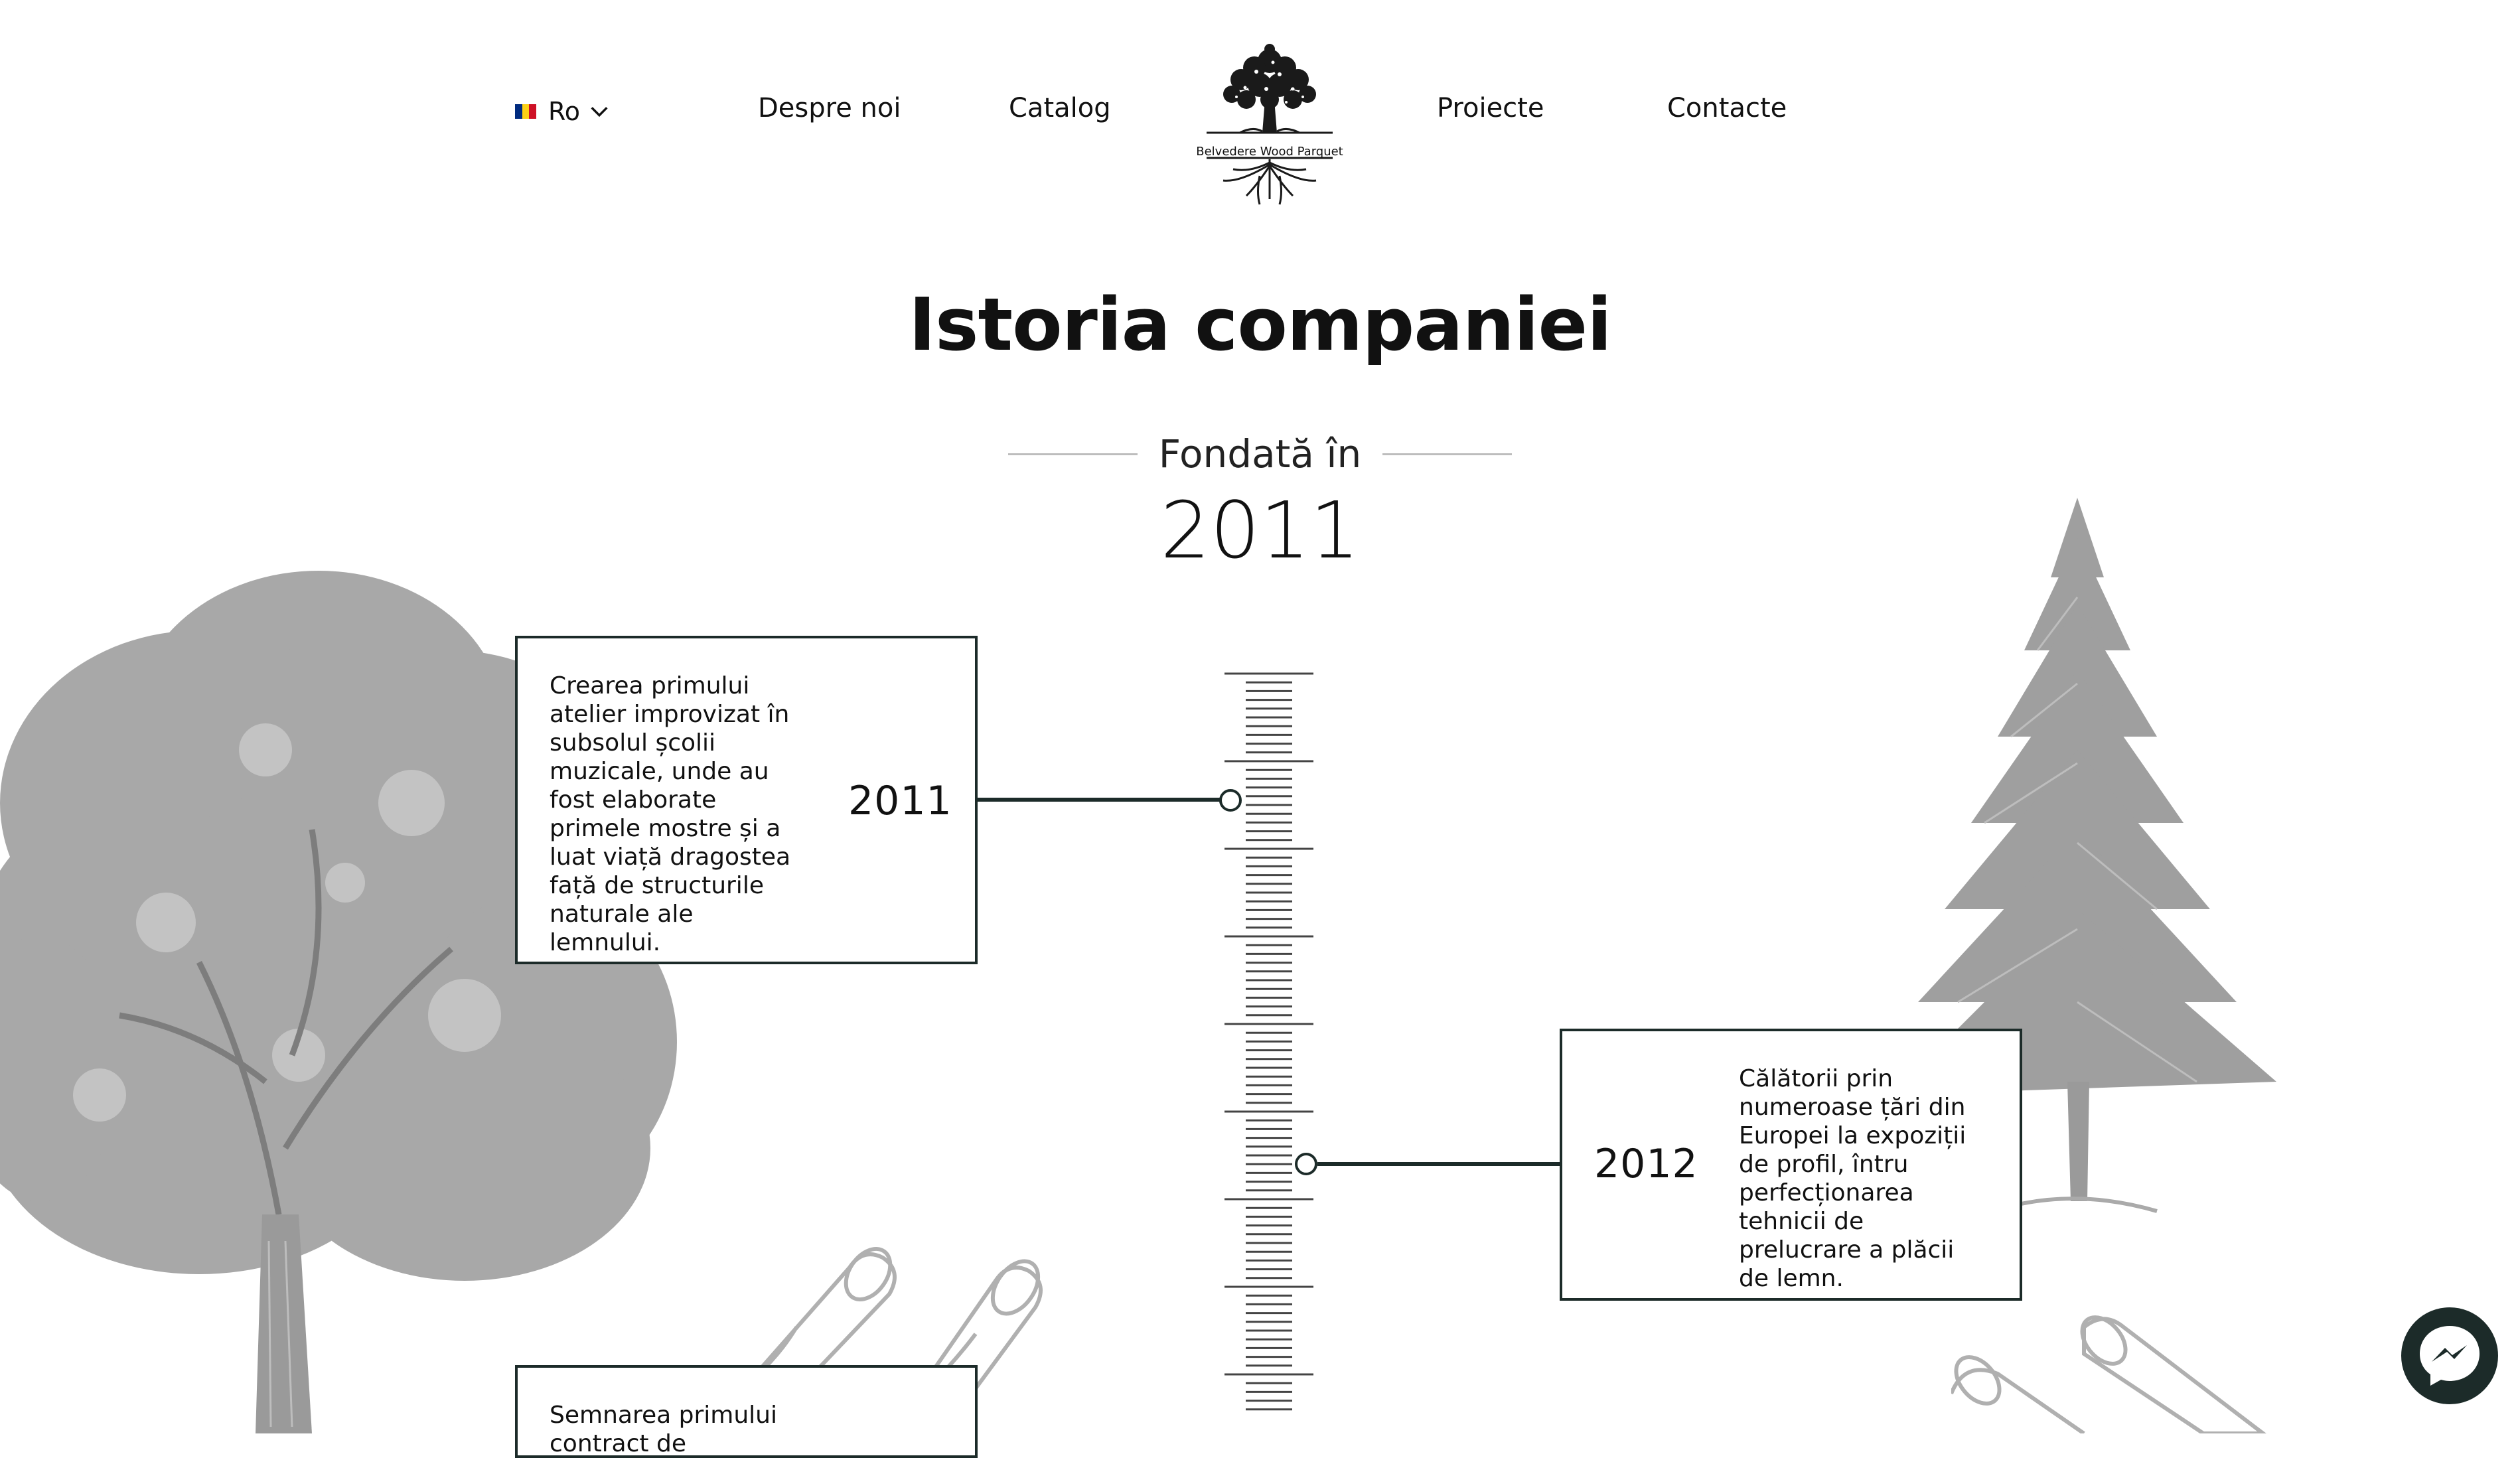 The image size is (2520, 1458). Describe the element at coordinates (1060, 108) in the screenshot. I see `nav-link-catalog: Catalog` at that location.